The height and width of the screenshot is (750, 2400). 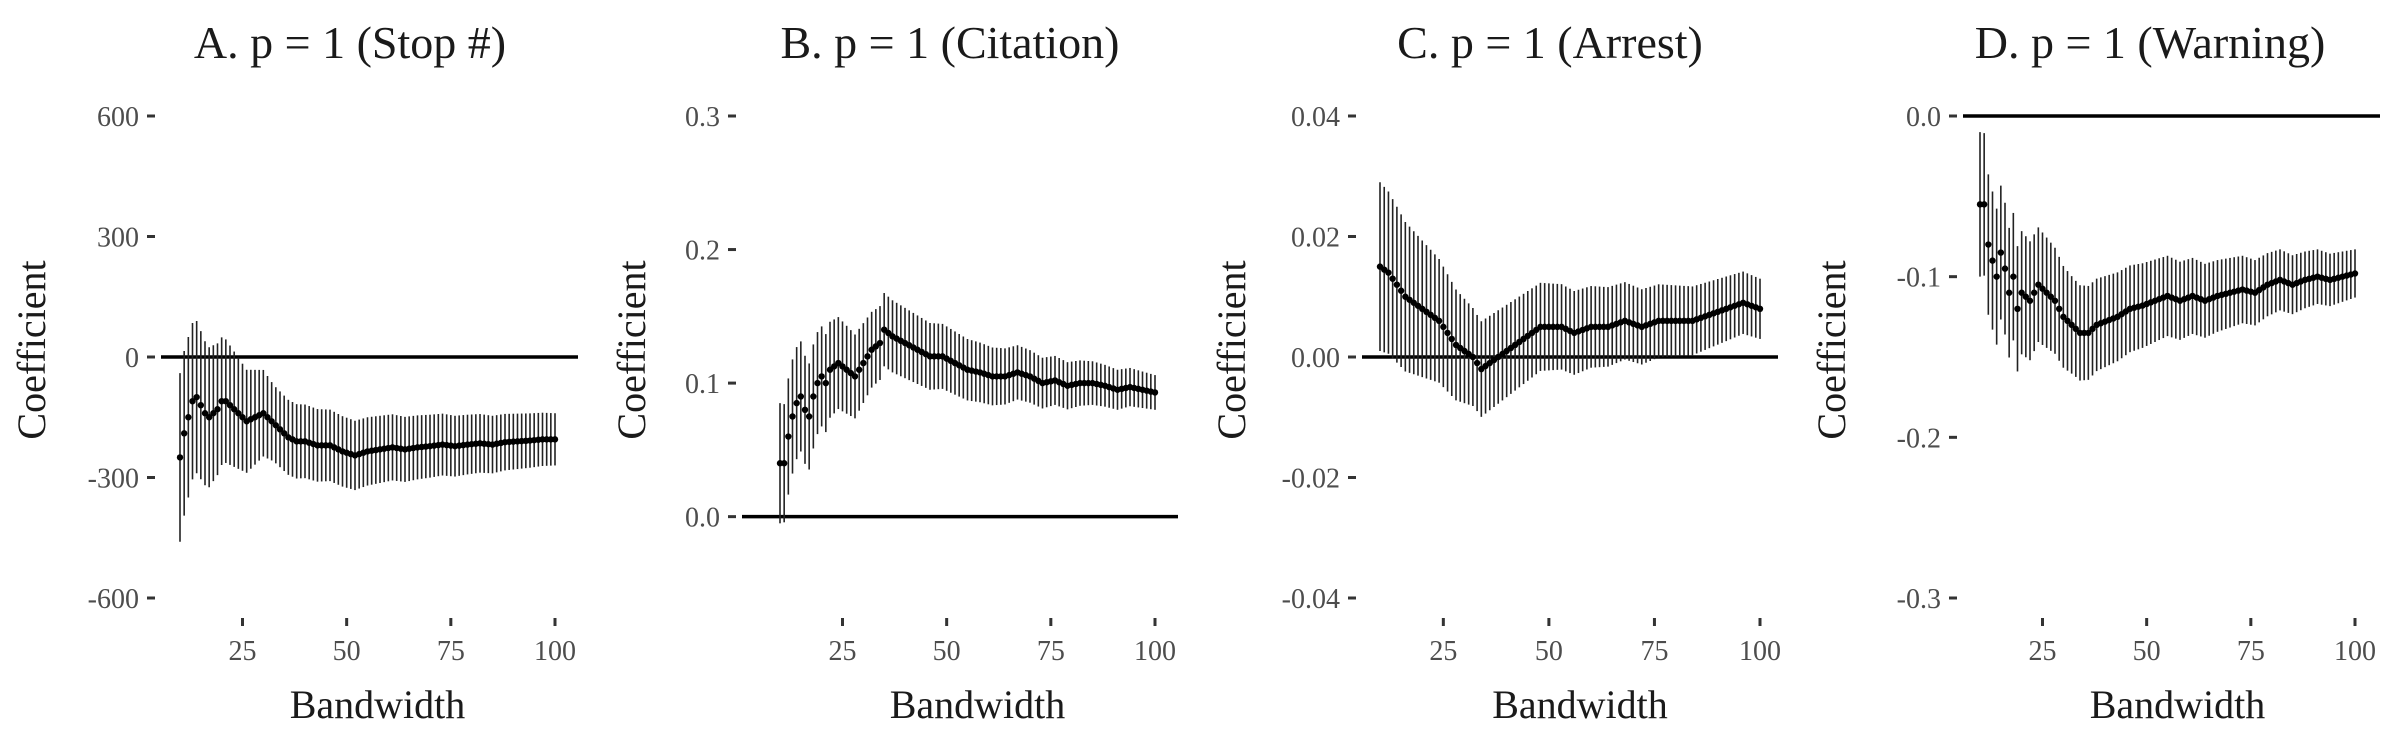 What do you see at coordinates (702, 117) in the screenshot?
I see `y-tick-label: 0.3` at bounding box center [702, 117].